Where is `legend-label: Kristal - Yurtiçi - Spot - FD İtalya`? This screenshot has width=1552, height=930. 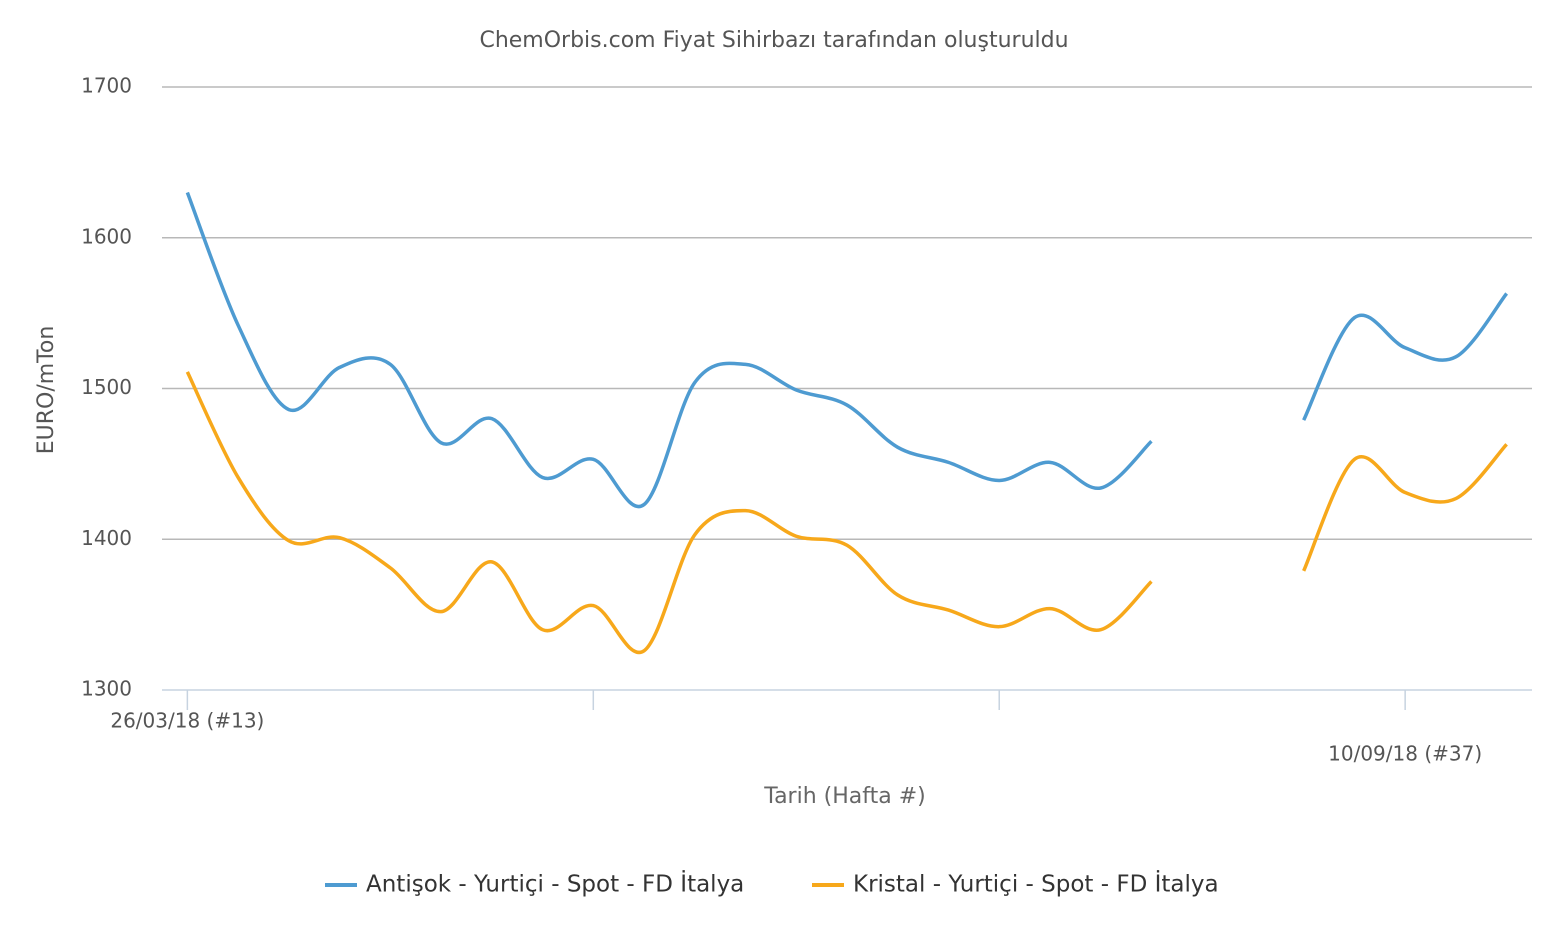
legend-label: Kristal - Yurtiçi - Spot - FD İtalya is located at coordinates (1036, 884).